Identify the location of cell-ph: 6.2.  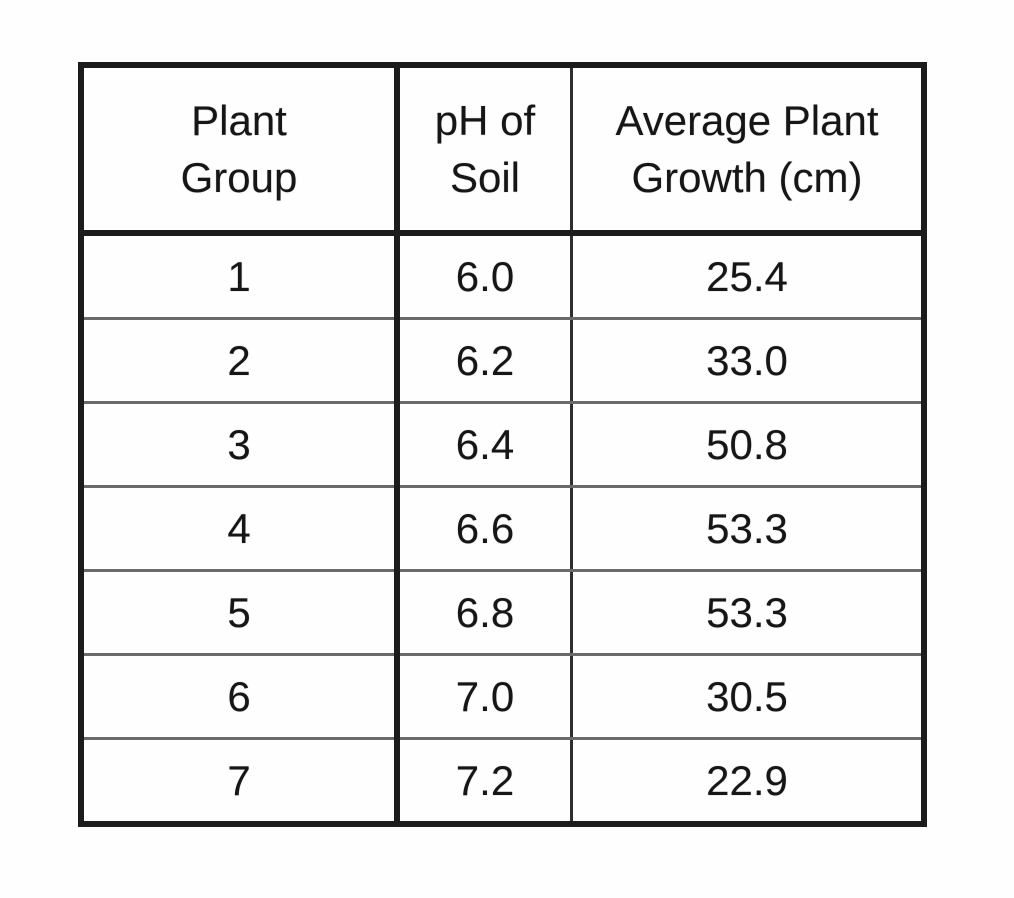
(485, 361).